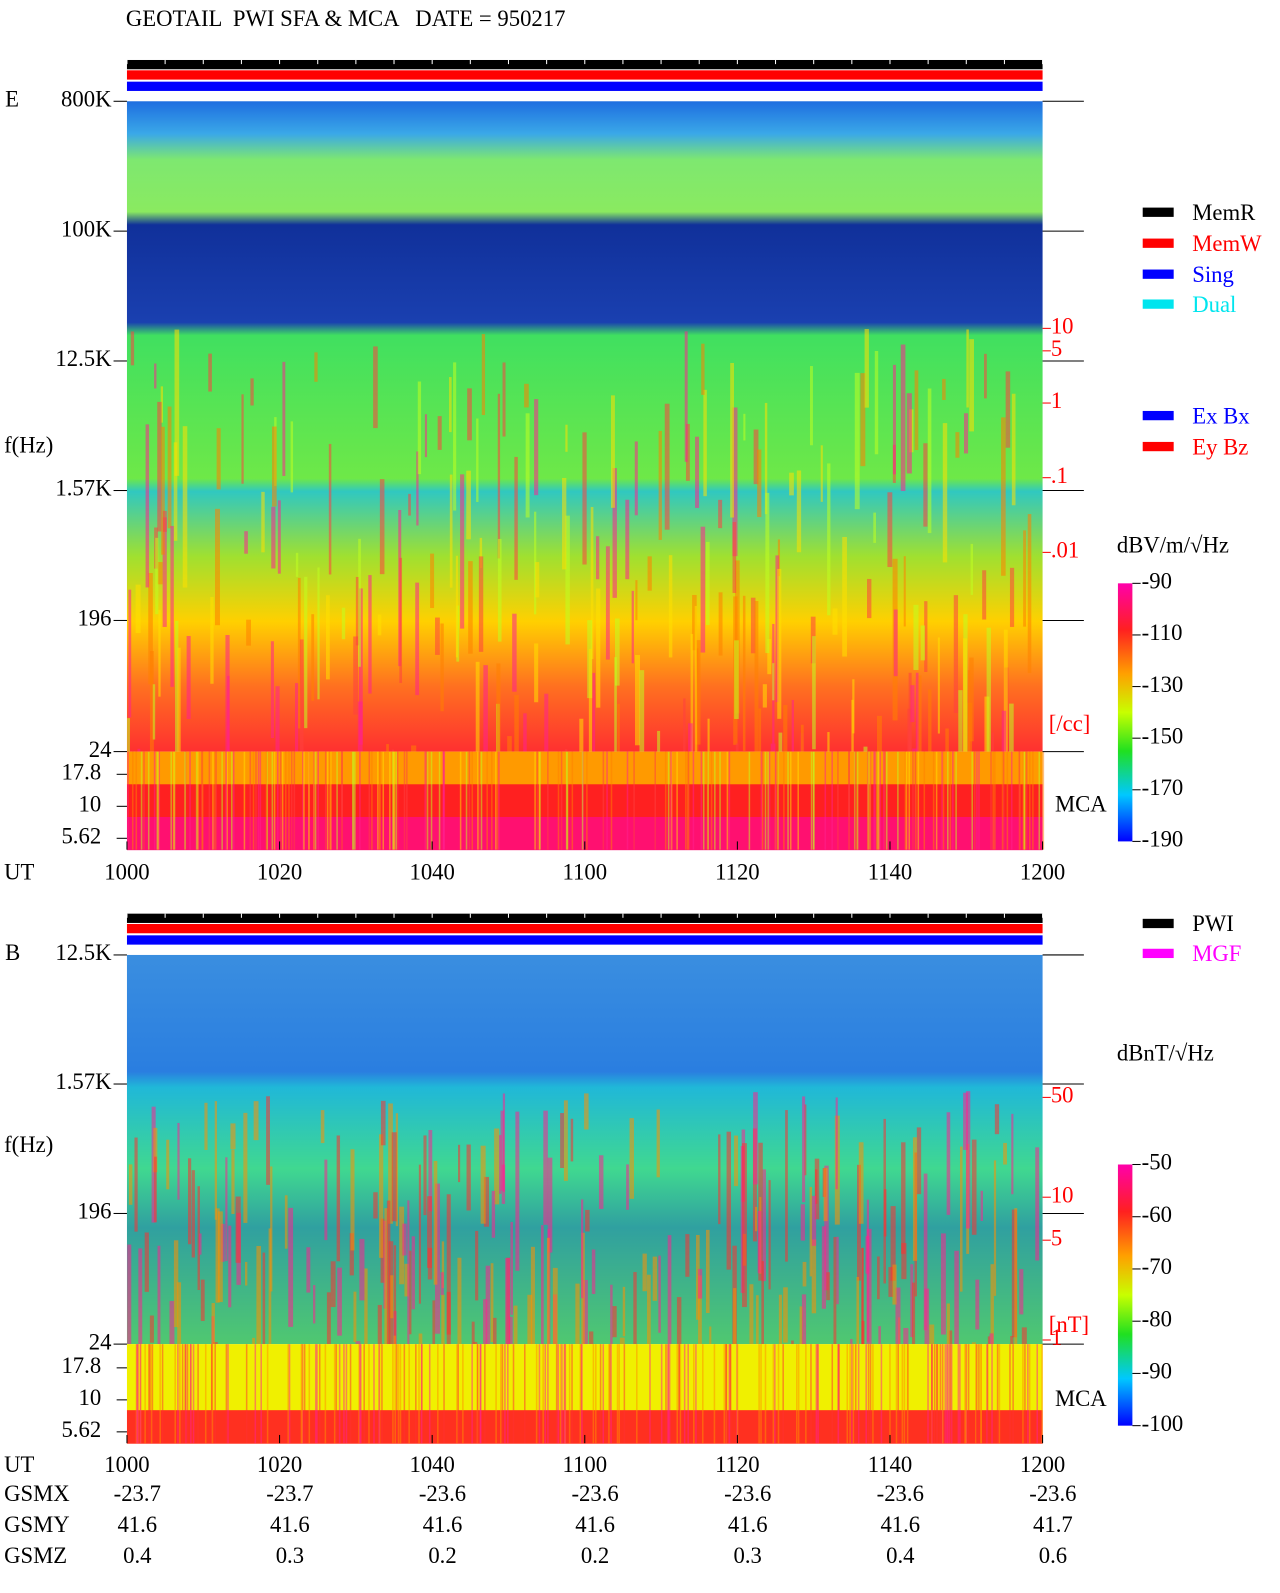 The width and height of the screenshot is (1280, 1593). I want to click on density-label: [/cc], so click(1070, 723).